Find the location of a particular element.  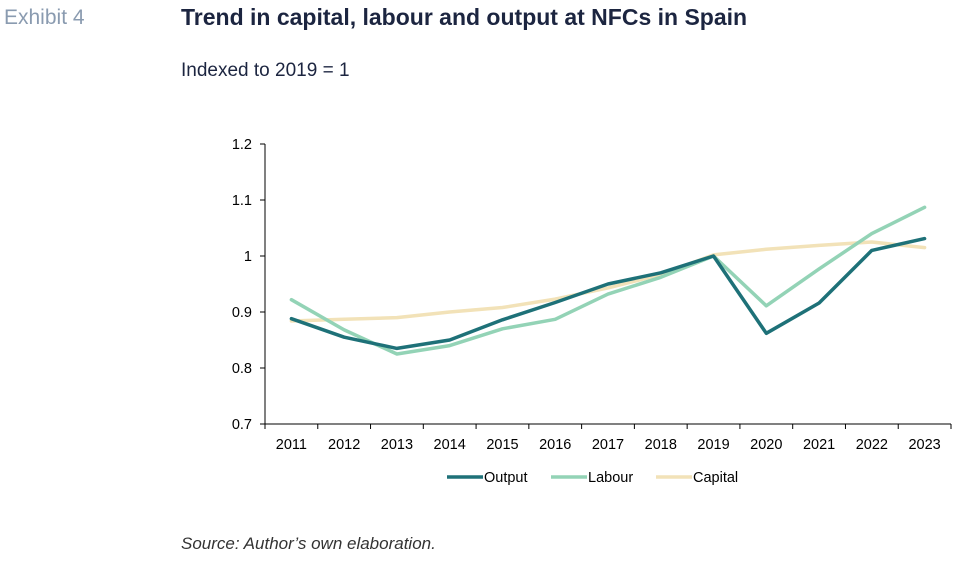

x-tick-label: 2022 is located at coordinates (872, 445).